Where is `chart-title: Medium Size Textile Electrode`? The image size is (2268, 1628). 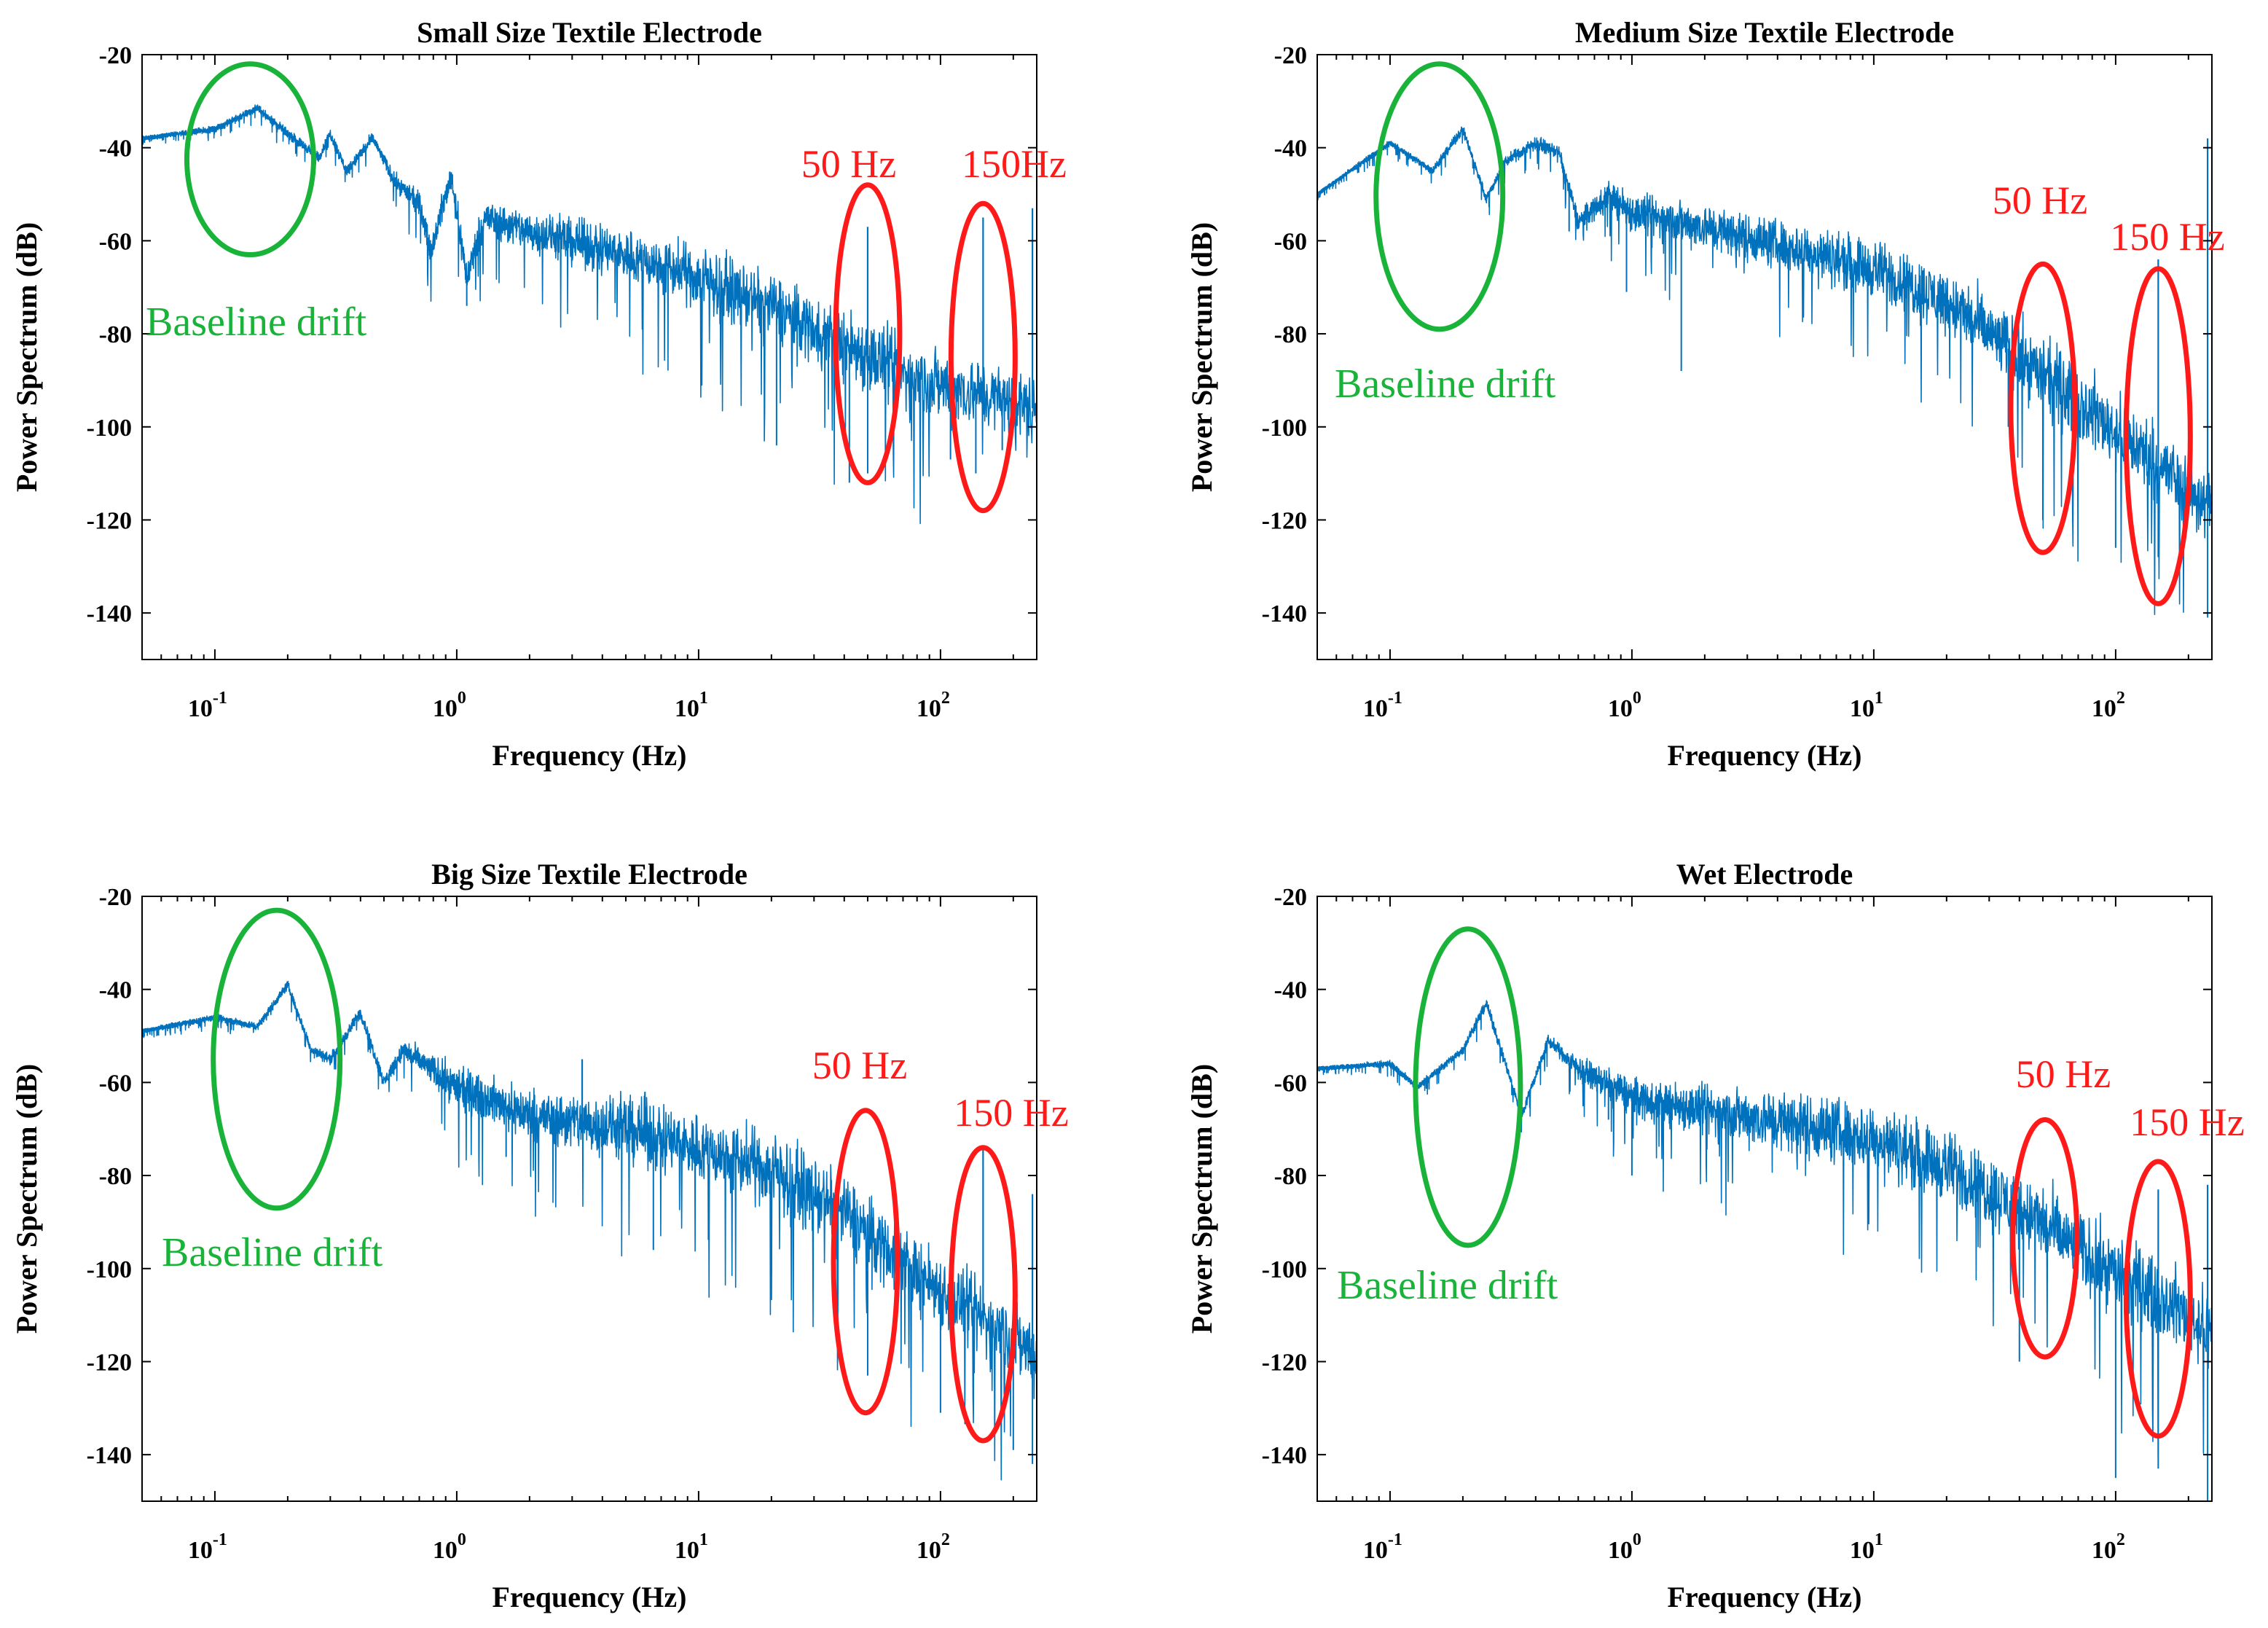 chart-title: Medium Size Textile Electrode is located at coordinates (1764, 32).